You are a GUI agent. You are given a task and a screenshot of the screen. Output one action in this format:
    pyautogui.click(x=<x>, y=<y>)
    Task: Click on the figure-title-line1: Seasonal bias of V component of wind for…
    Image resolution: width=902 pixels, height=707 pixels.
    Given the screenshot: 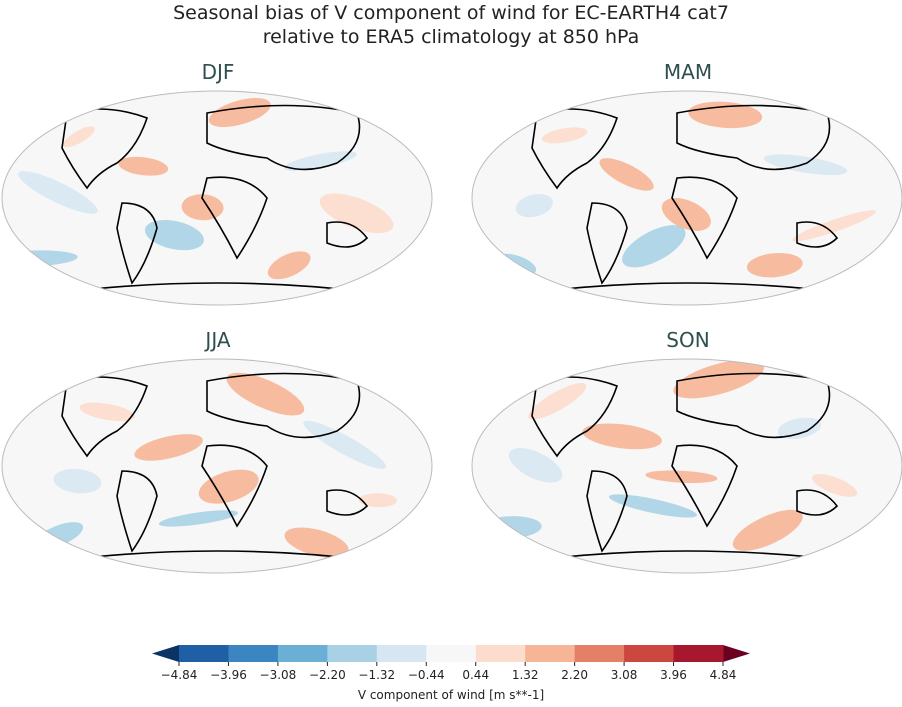 What is the action you would take?
    pyautogui.click(x=451, y=13)
    